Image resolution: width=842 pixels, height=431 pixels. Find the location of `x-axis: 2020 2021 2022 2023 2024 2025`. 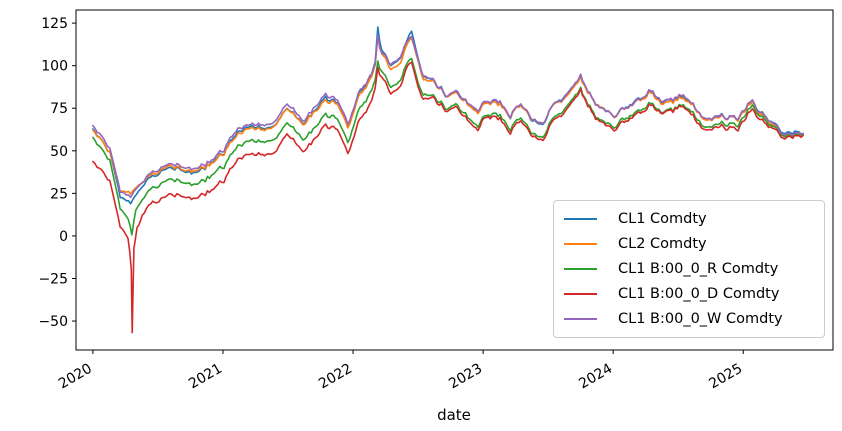

x-axis: 2020 2021 2022 2023 2024 2025 is located at coordinates (400, 371).